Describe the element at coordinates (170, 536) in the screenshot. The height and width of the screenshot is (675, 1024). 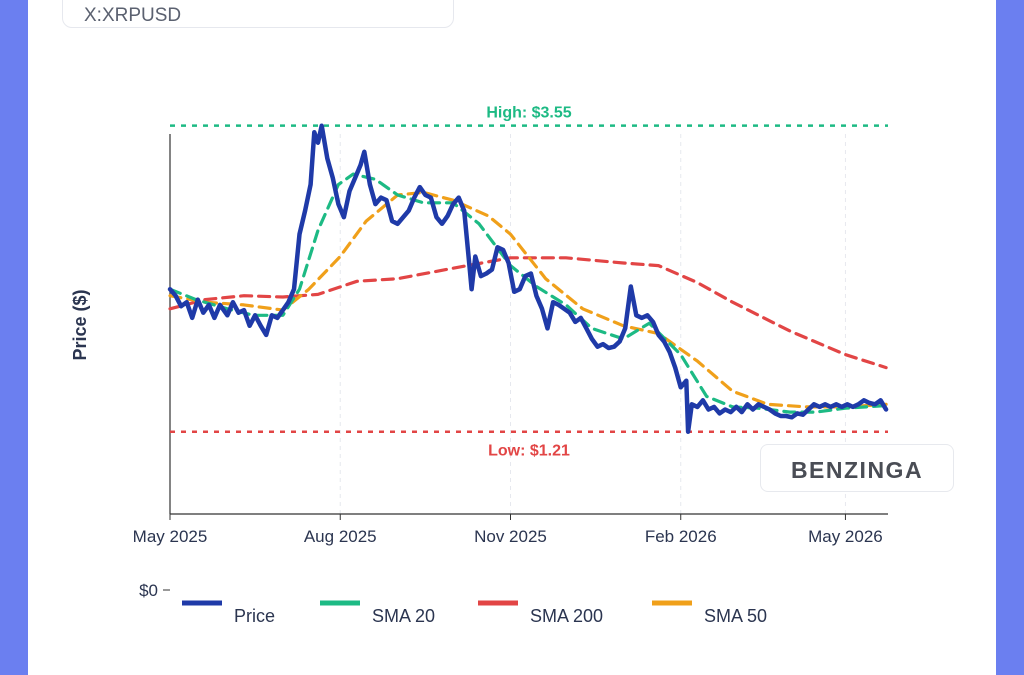
I see `x-tick-label: May 2025` at that location.